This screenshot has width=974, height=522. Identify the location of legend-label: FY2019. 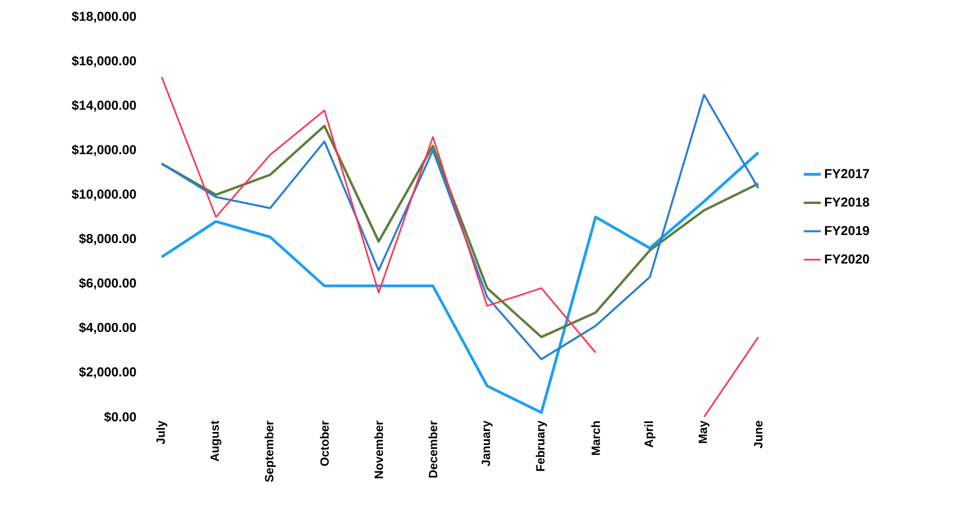
(847, 231).